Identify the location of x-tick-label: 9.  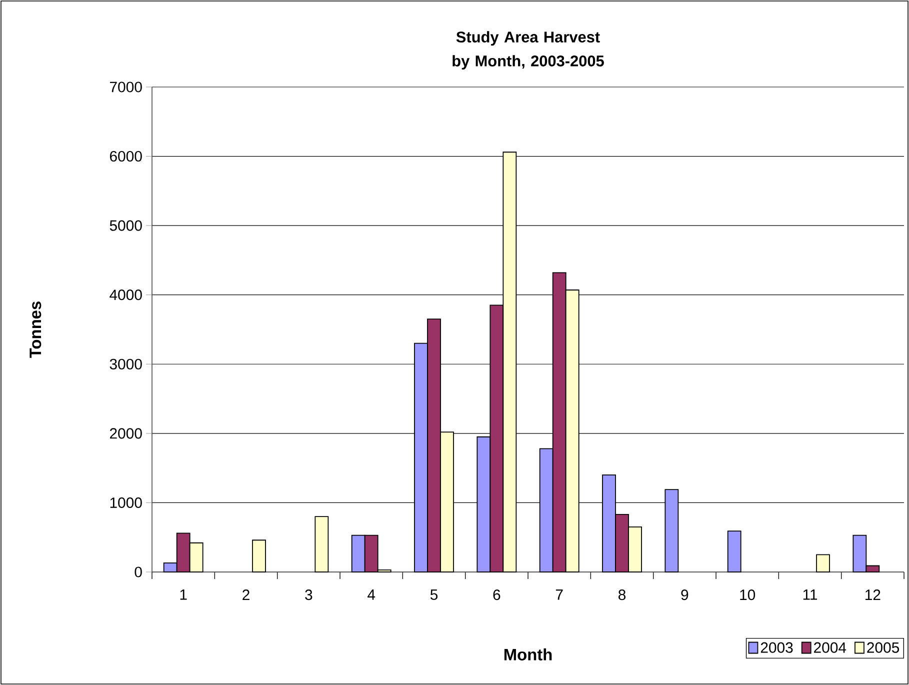
(684, 595).